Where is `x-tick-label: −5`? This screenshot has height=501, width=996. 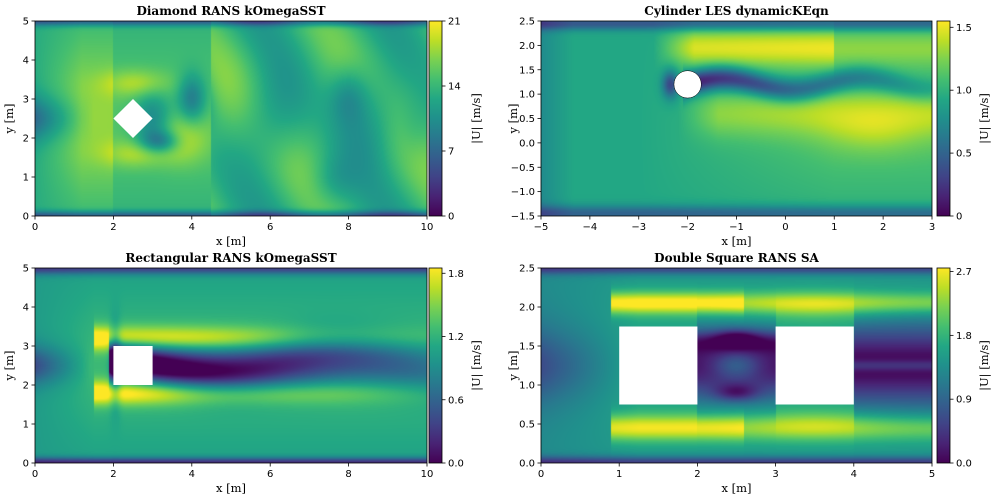
x-tick-label: −5 is located at coordinates (541, 227).